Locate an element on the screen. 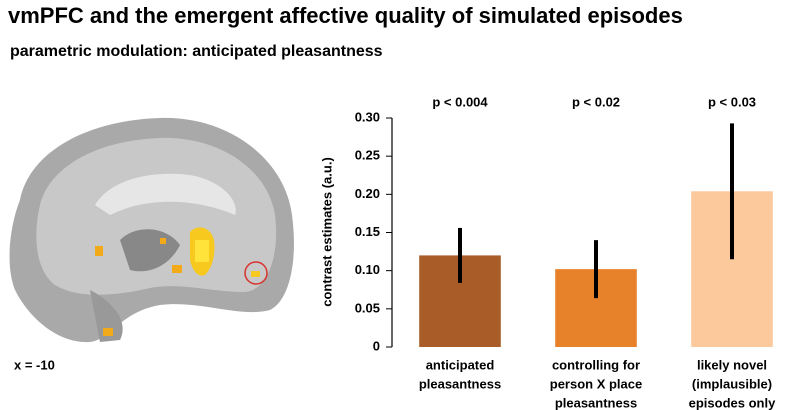 This screenshot has height=410, width=810. y-tick-label: 0.05 is located at coordinates (367, 307).